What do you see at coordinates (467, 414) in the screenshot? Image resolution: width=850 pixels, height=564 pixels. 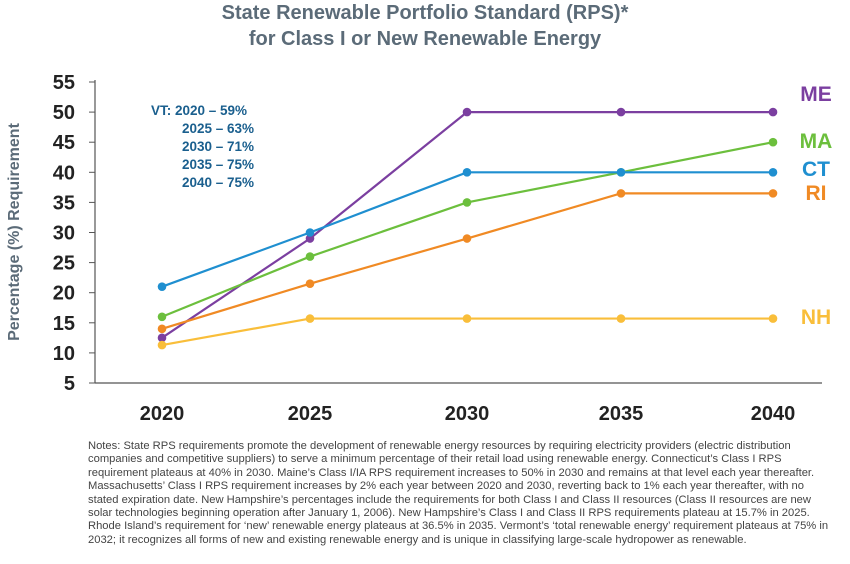 I see `x-tick-label: 2030` at bounding box center [467, 414].